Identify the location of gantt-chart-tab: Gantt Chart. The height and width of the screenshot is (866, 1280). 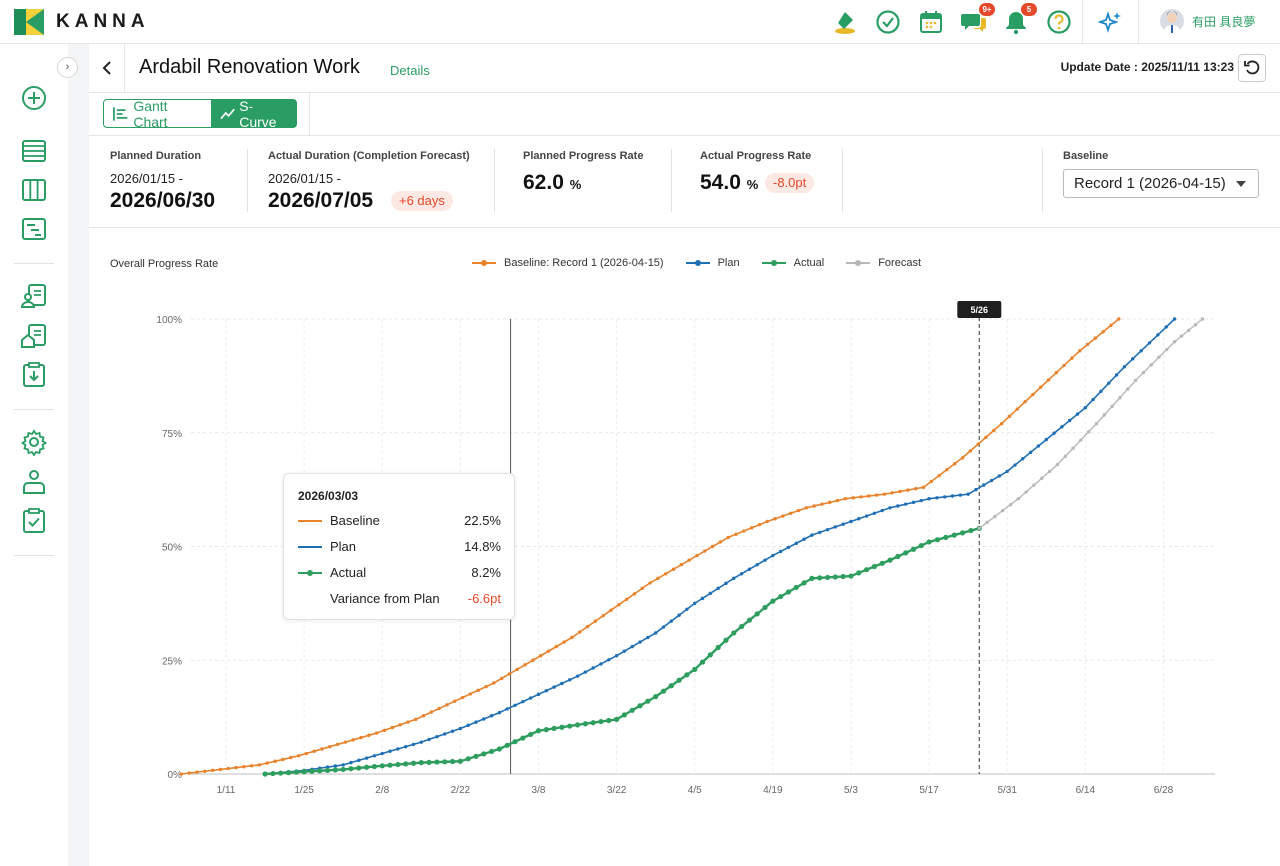
(157, 114).